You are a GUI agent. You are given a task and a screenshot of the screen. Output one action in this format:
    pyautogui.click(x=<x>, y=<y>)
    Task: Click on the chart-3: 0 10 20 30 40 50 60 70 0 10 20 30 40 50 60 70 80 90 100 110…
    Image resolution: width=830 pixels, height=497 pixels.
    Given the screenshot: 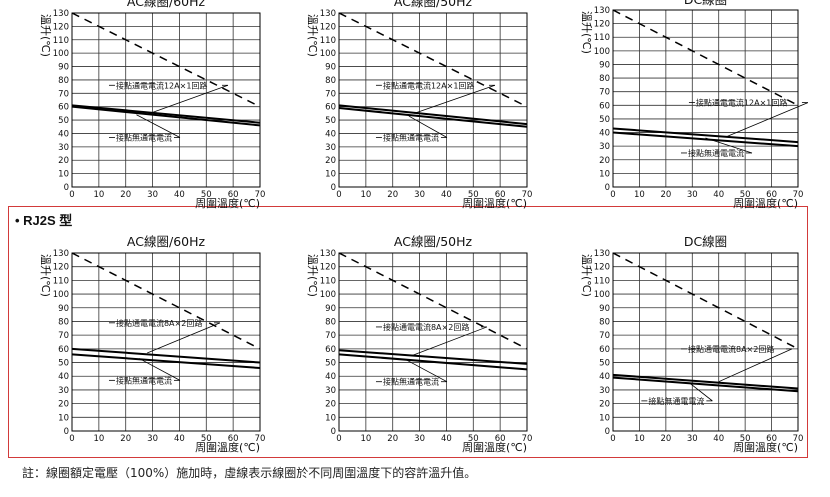 What is the action you would take?
    pyautogui.click(x=694, y=105)
    